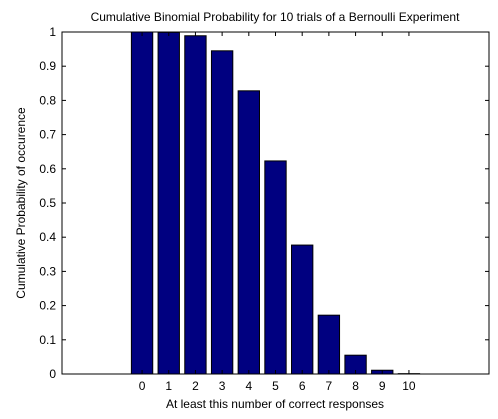 This screenshot has height=419, width=498. What do you see at coordinates (222, 386) in the screenshot?
I see `x-tick-label: 3` at bounding box center [222, 386].